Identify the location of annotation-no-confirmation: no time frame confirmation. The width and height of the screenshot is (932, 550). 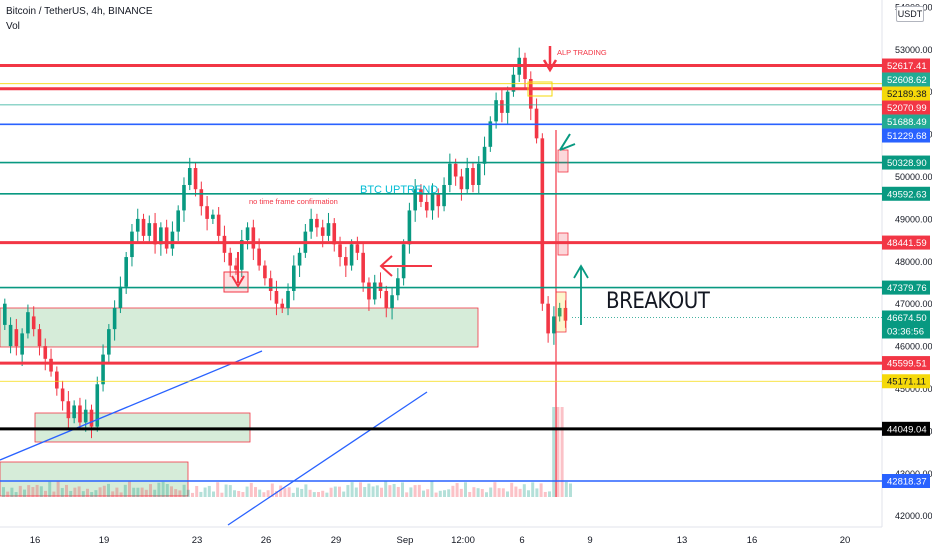
(293, 201).